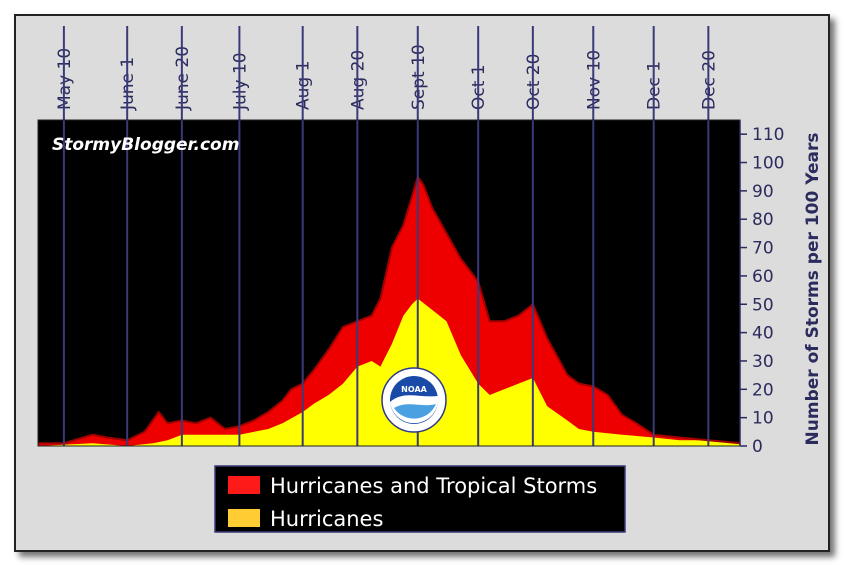  I want to click on y-tick-label: 40, so click(763, 334).